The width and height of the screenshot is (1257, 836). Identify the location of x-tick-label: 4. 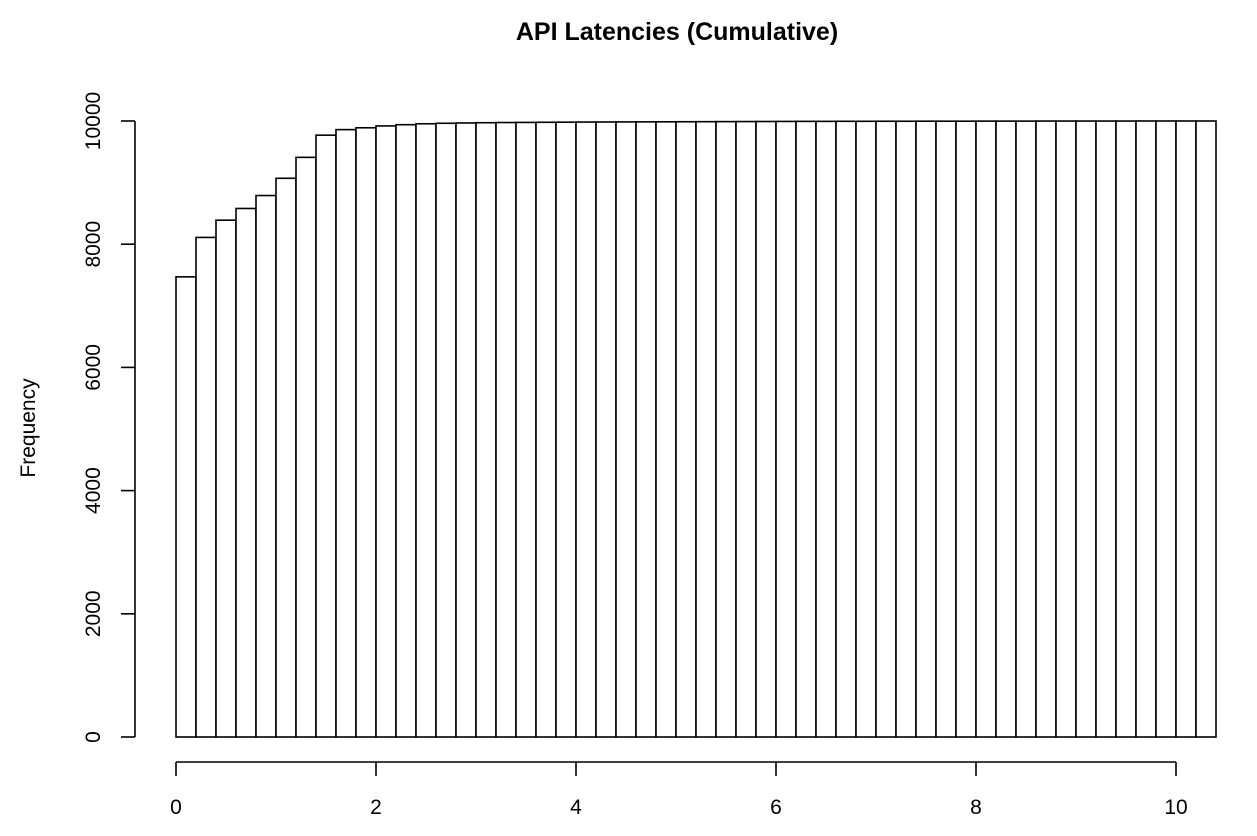
(576, 807).